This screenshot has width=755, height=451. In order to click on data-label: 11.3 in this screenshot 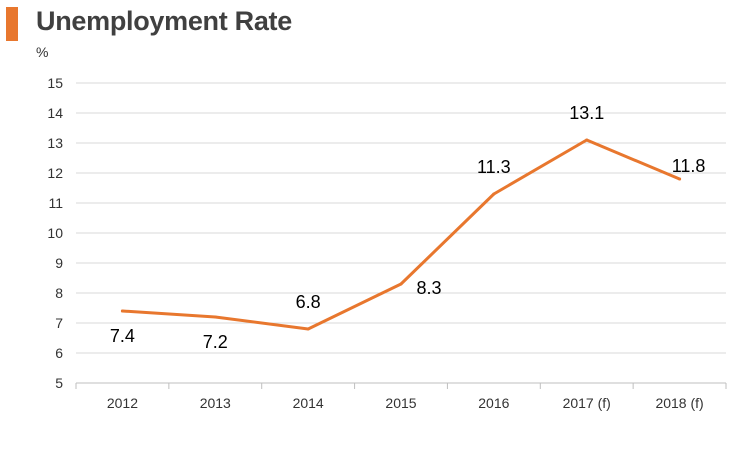, I will do `click(494, 167)`.